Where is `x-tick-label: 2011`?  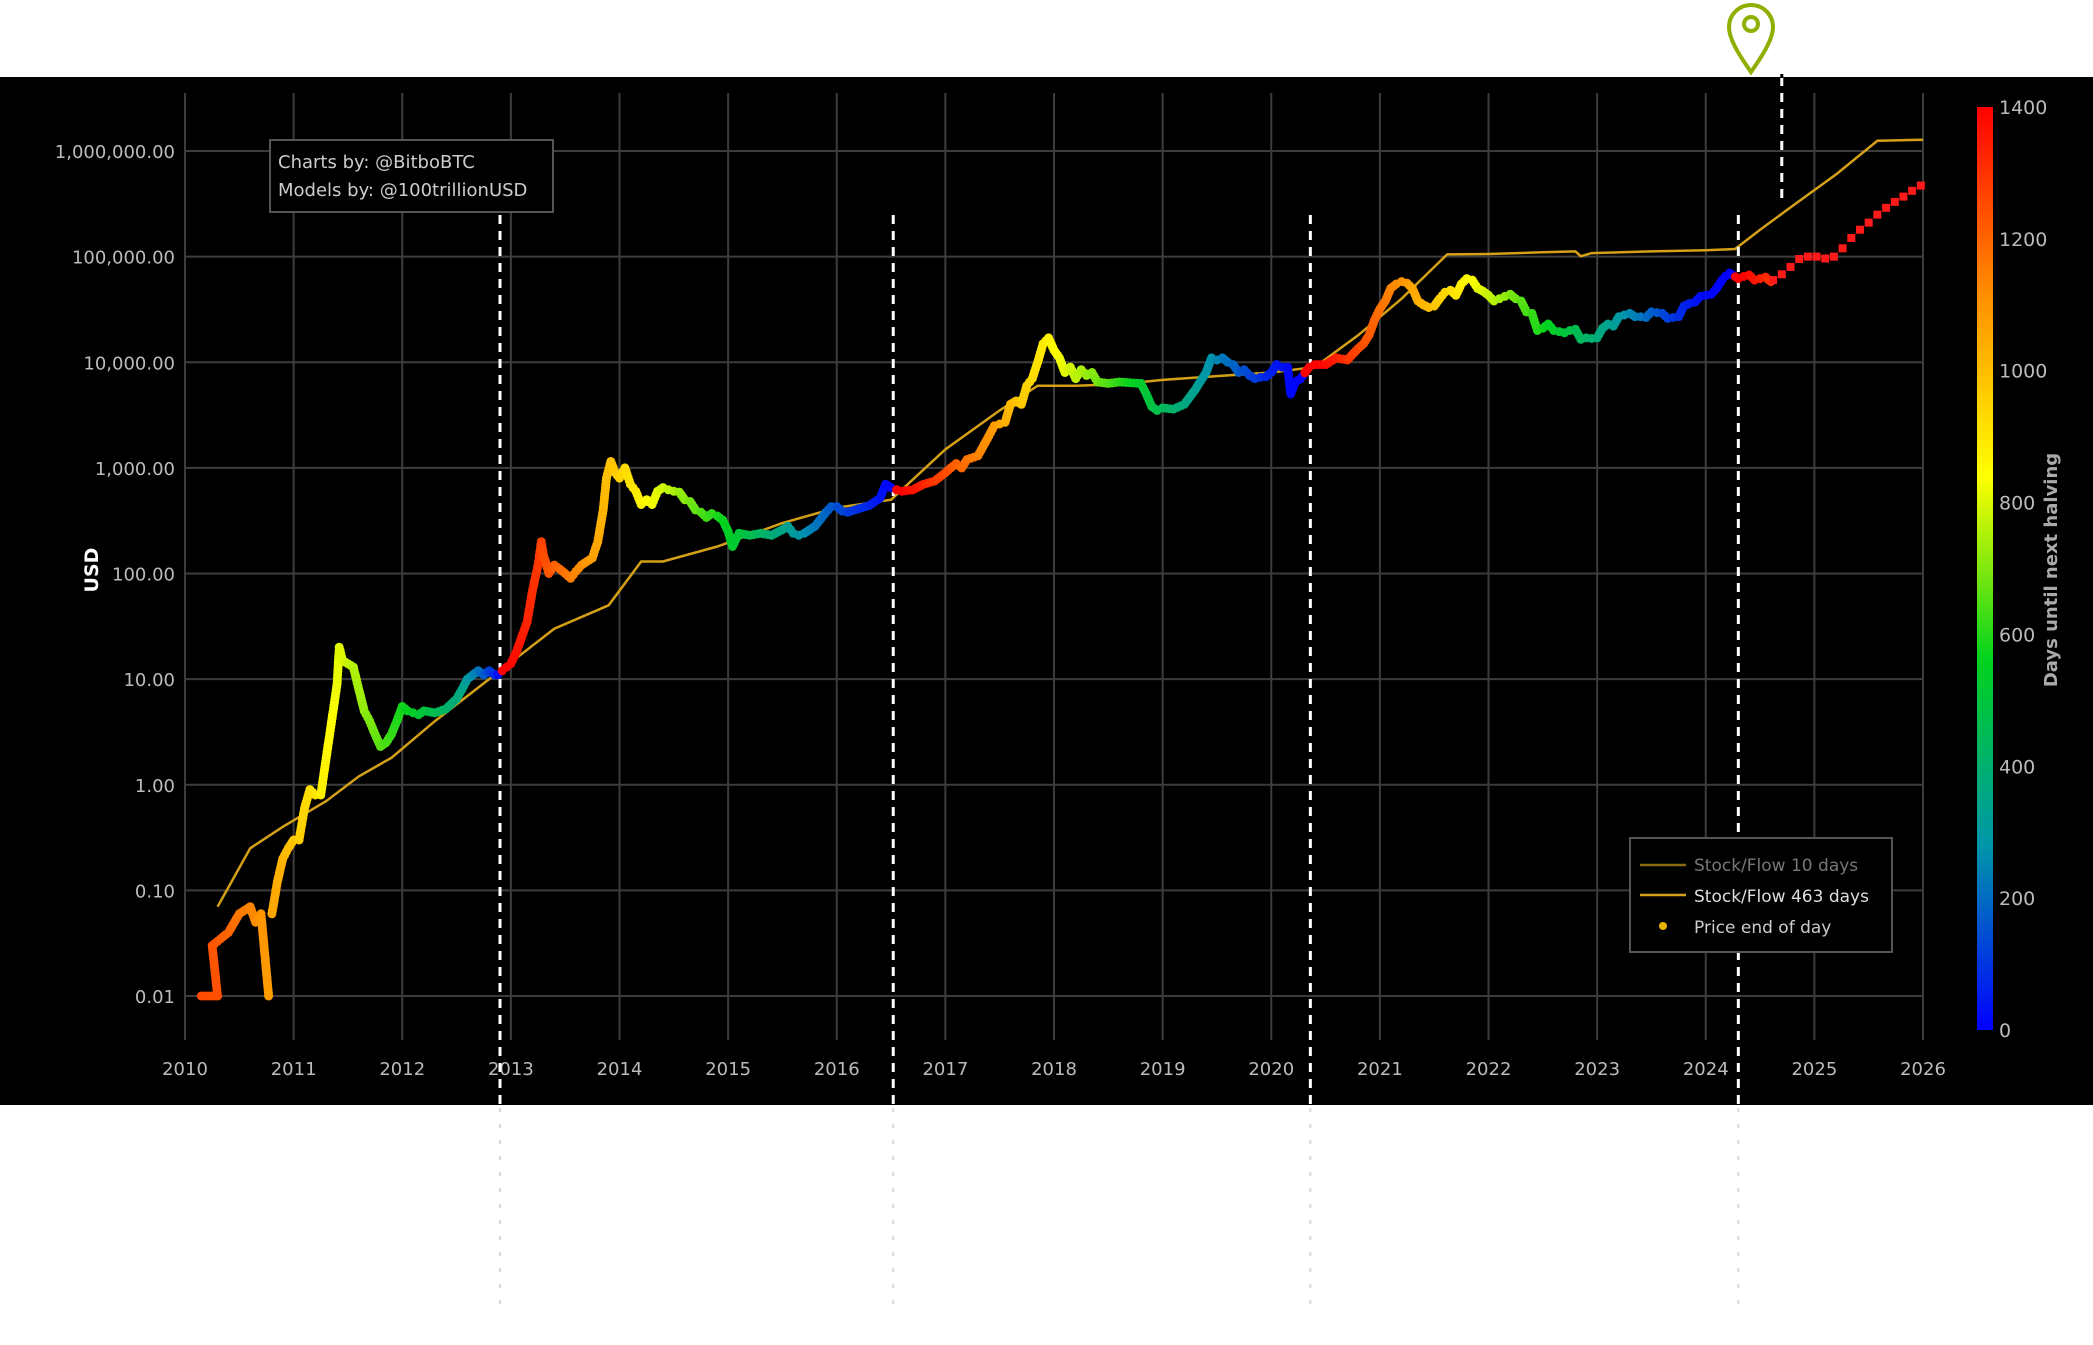 x-tick-label: 2011 is located at coordinates (294, 1069).